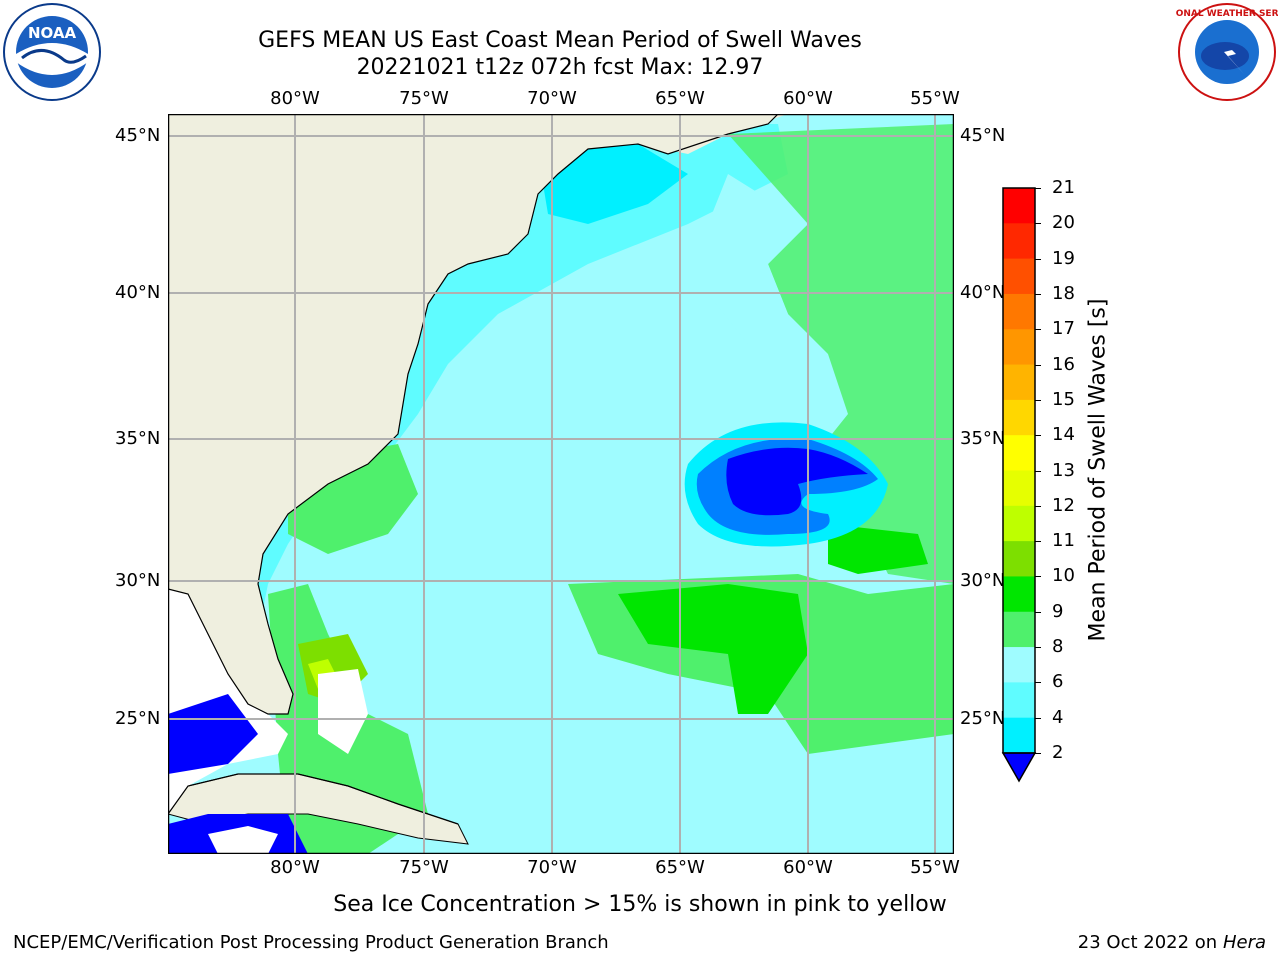 The width and height of the screenshot is (1280, 960). Describe the element at coordinates (1063, 541) in the screenshot. I see `colorbar-tick-label: 11` at that location.